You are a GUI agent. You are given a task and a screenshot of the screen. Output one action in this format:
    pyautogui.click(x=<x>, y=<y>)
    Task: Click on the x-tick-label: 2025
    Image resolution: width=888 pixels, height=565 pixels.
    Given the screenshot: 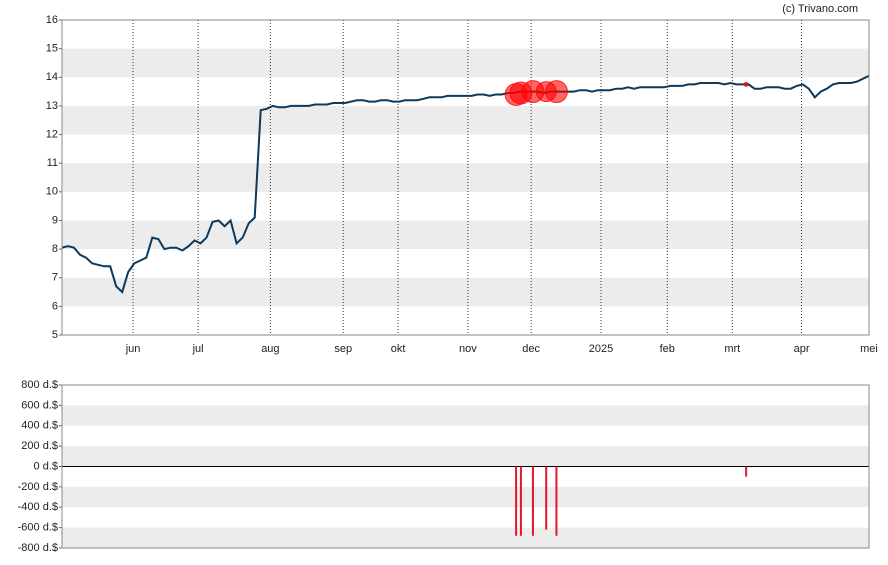 What is the action you would take?
    pyautogui.click(x=601, y=349)
    